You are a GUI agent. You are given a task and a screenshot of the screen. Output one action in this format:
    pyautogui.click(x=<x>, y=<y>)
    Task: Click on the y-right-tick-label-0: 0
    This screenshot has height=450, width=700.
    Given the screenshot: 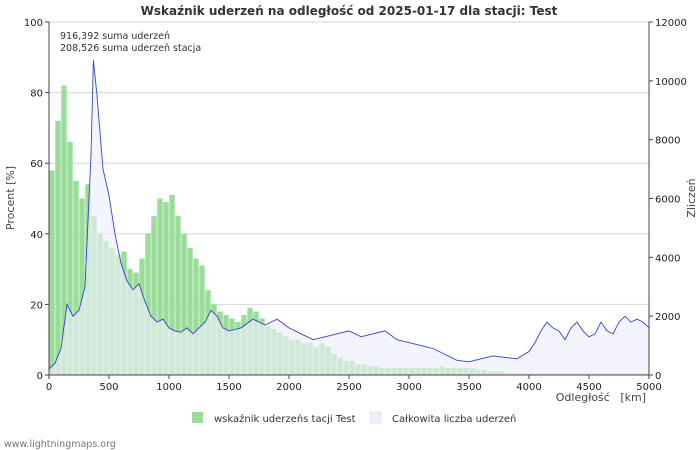 What is the action you would take?
    pyautogui.click(x=658, y=376)
    